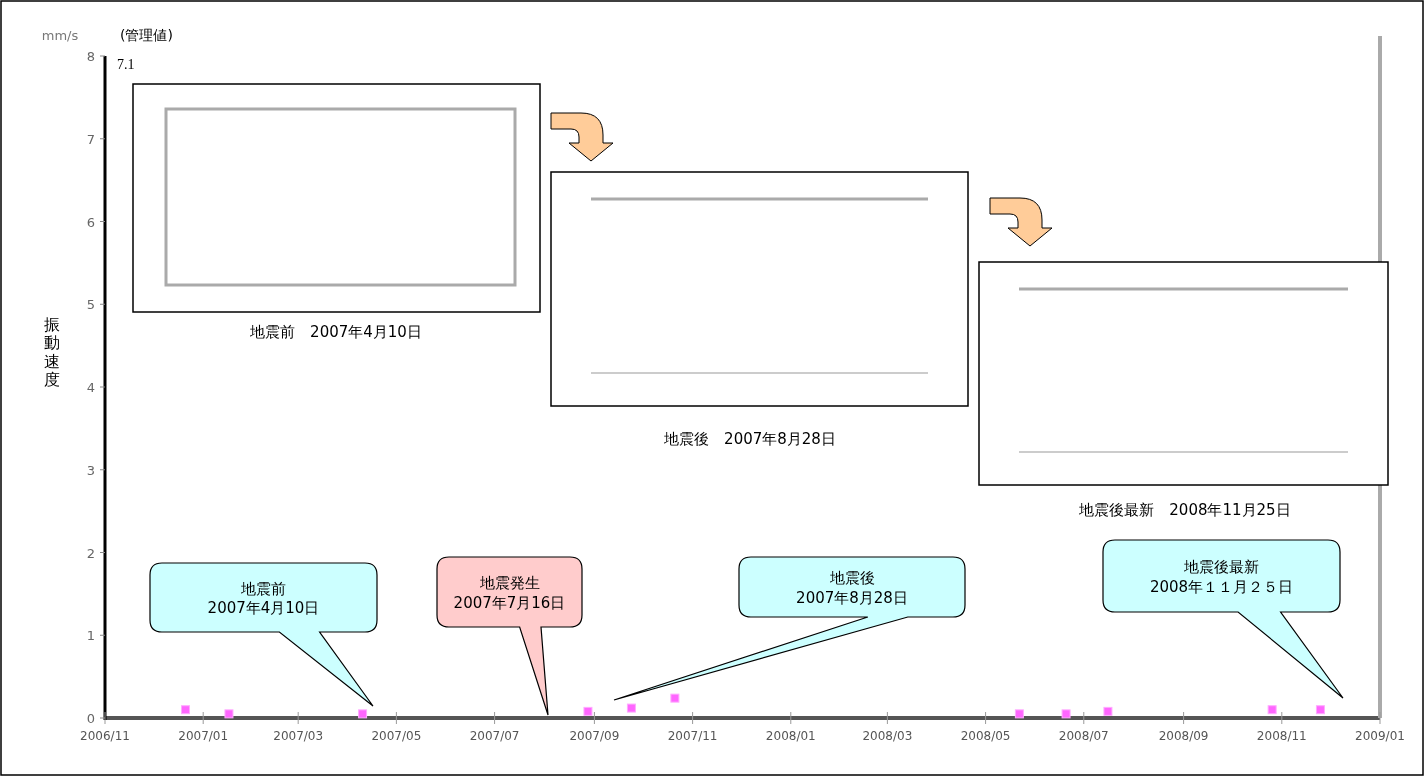 This screenshot has width=1424, height=776. Describe the element at coordinates (494, 736) in the screenshot. I see `x-tick-label: 2007/07` at that location.